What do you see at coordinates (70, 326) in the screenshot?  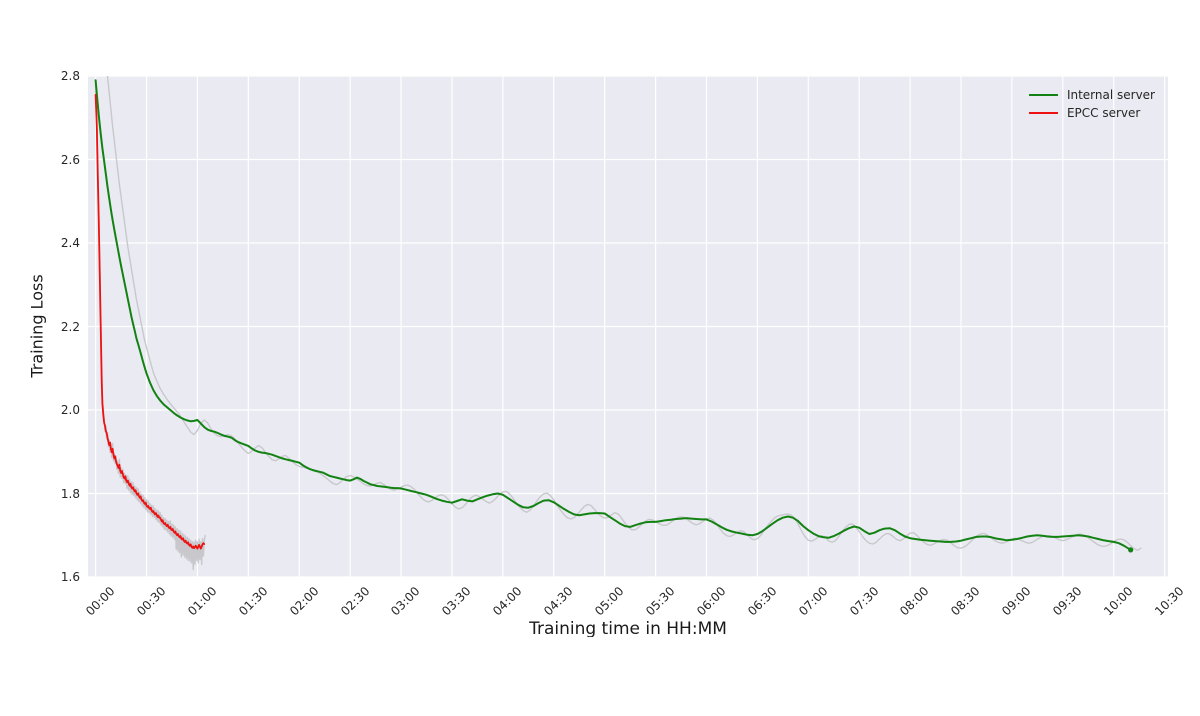 I see `y-tick-label: 2.2` at bounding box center [70, 326].